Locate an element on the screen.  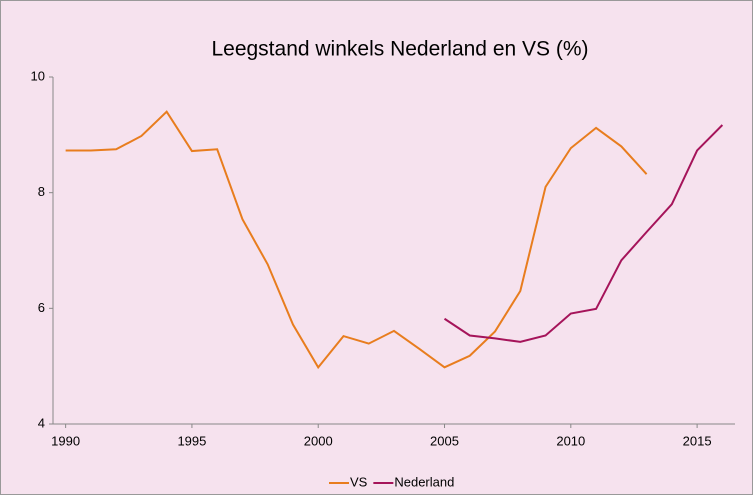
x-tick-label: 2010 is located at coordinates (570, 440).